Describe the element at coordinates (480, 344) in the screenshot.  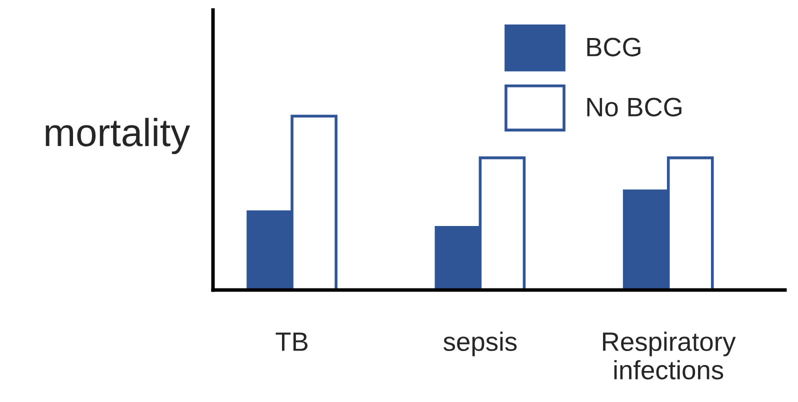
I see `x-tick-label: sepsis` at that location.